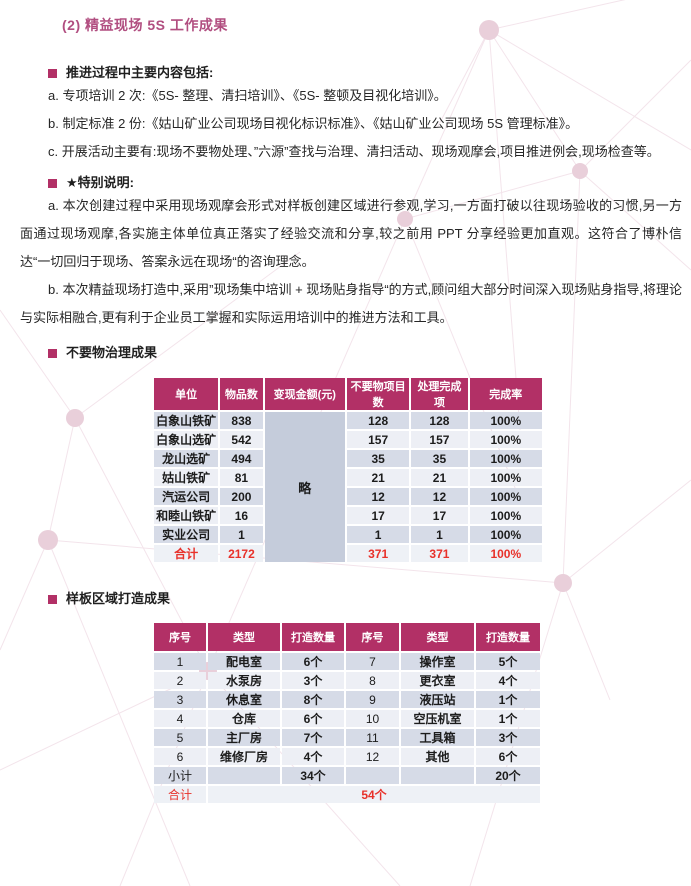  I want to click on page-title: (2) 精益现场 5S 工作成果, so click(145, 25).